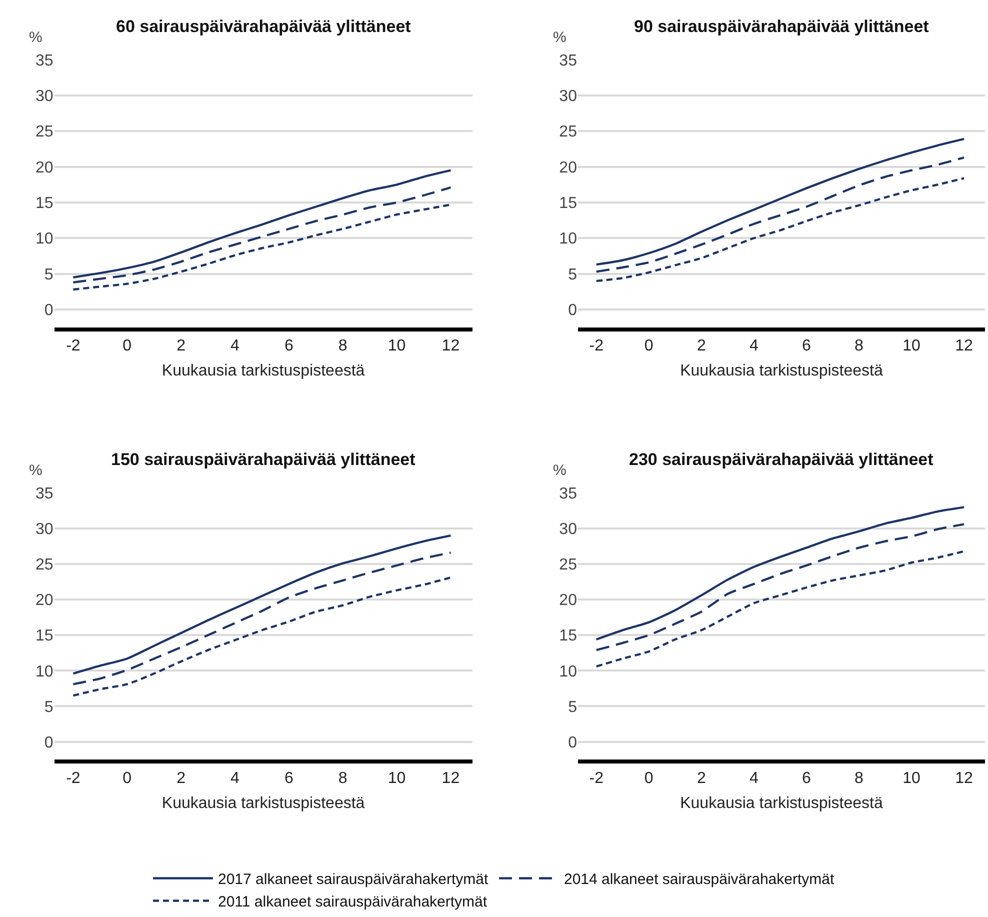  Describe the element at coordinates (699, 879) in the screenshot. I see `legend-label: 2014 alkaneet sairauspäivärahakertymät` at that location.